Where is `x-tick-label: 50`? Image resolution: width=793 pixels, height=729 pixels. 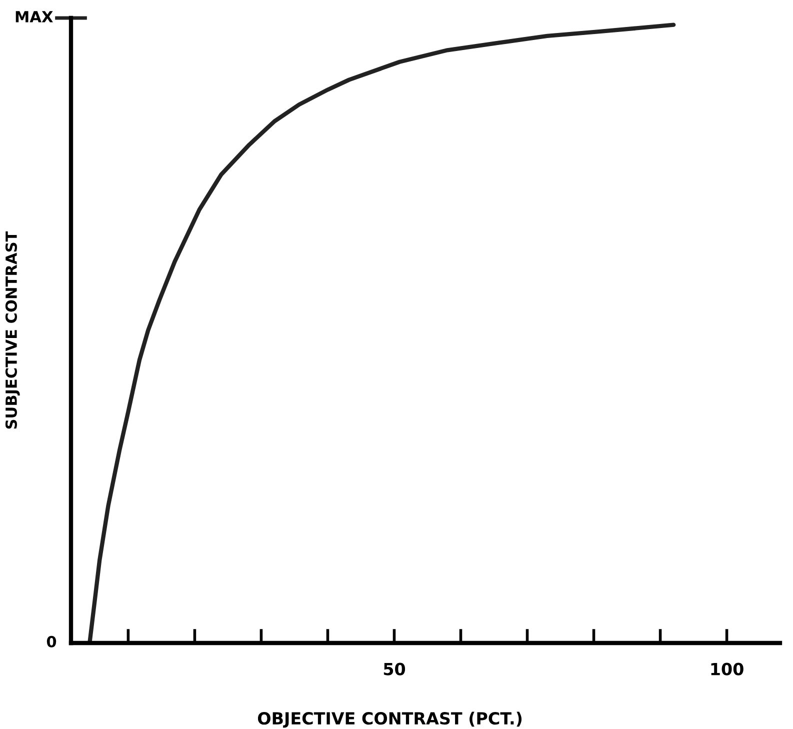
x-tick-label: 50 is located at coordinates (395, 669).